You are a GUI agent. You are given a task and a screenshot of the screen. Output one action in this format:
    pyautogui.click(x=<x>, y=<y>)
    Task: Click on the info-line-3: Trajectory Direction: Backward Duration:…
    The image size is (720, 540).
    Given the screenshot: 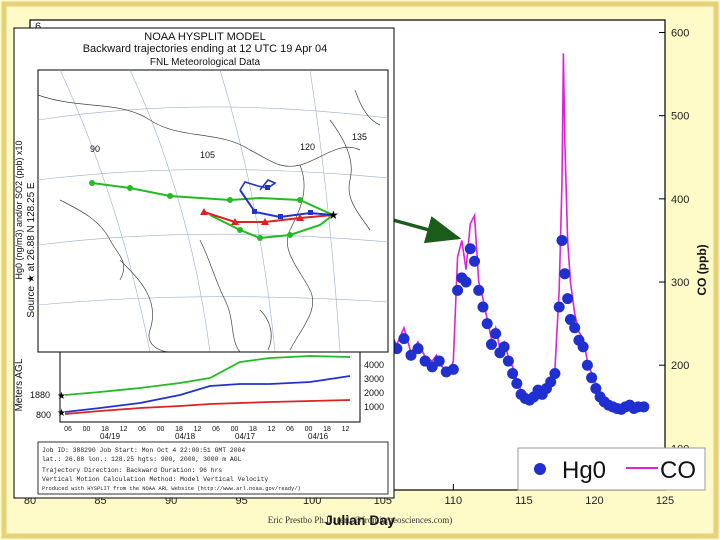 What is the action you would take?
    pyautogui.click(x=132, y=470)
    